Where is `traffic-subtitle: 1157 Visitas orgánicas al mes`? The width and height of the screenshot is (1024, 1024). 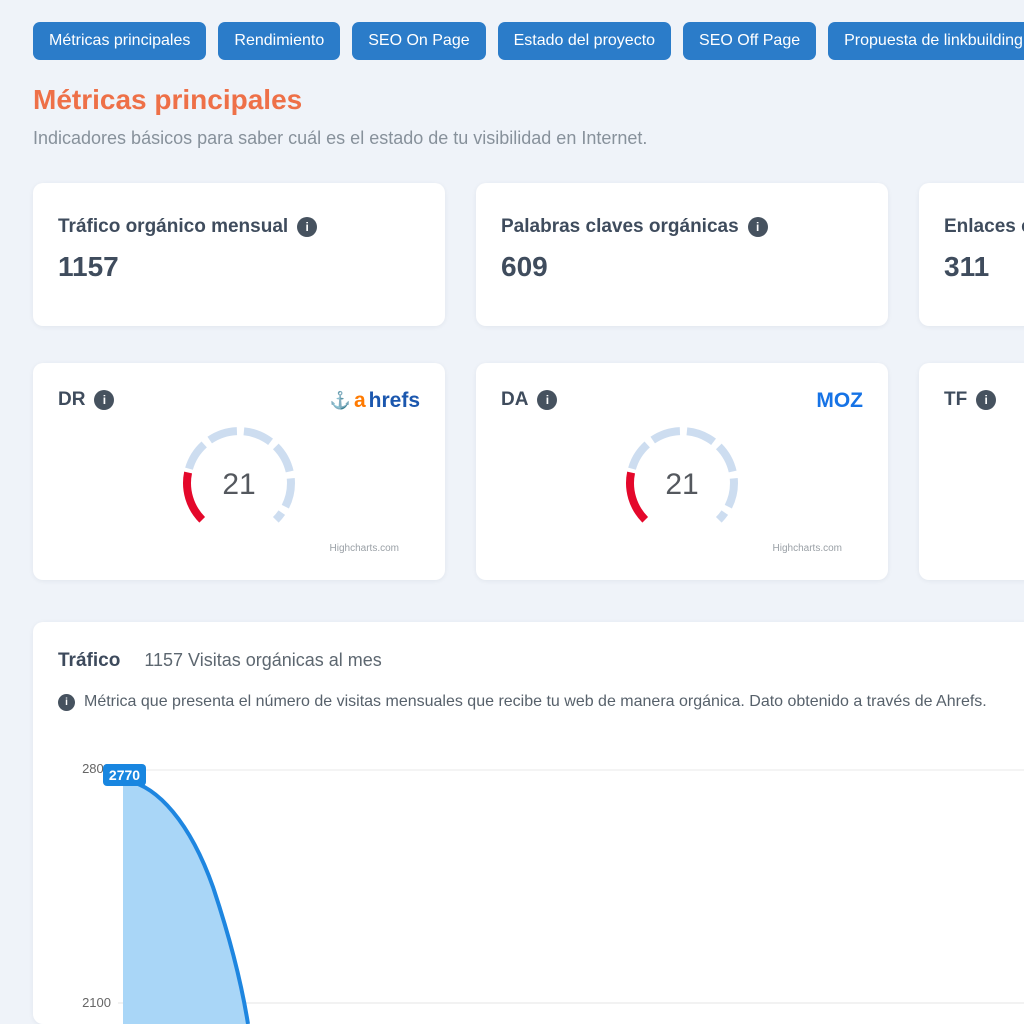 traffic-subtitle: 1157 Visitas orgánicas al mes is located at coordinates (263, 660).